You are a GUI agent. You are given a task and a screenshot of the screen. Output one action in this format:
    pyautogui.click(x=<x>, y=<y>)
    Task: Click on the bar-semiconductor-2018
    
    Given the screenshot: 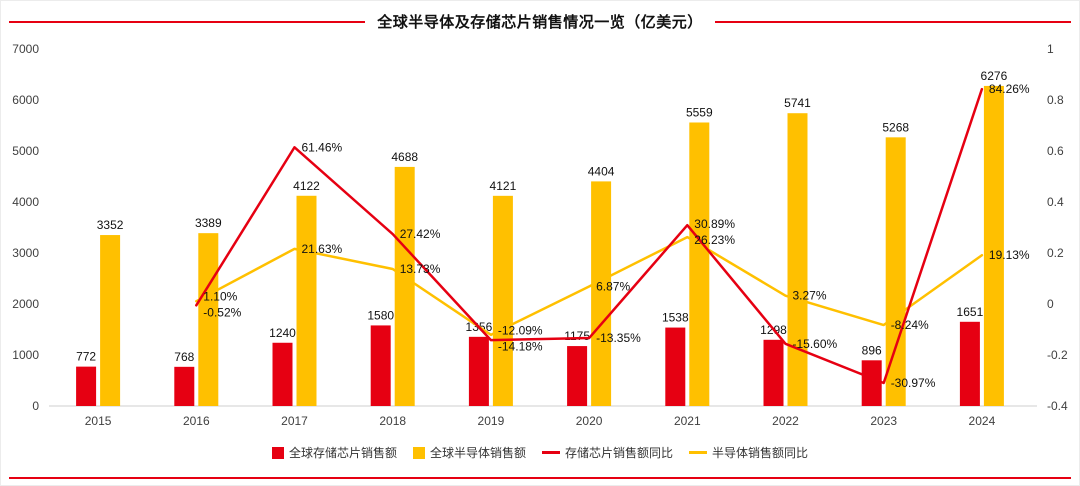 What is the action you would take?
    pyautogui.click(x=404, y=286)
    